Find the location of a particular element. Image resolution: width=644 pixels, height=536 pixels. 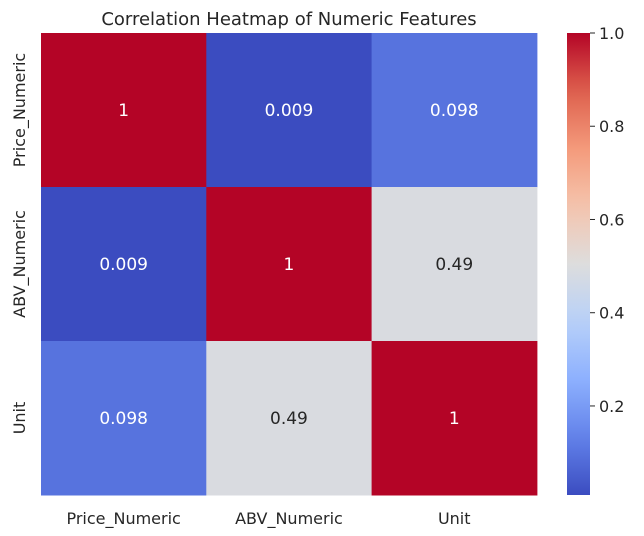

x-tick-label: Unit is located at coordinates (454, 518).